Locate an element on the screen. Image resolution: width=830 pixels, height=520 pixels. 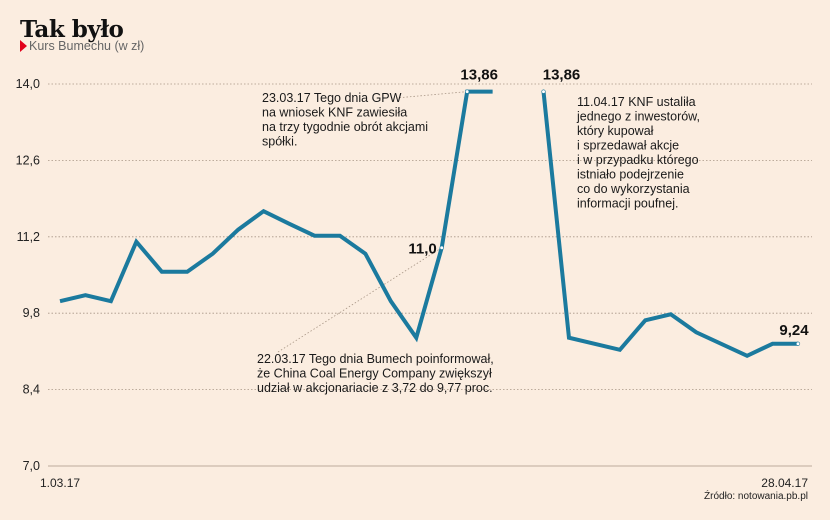
annotation-line: który kupował is located at coordinates (615, 131).